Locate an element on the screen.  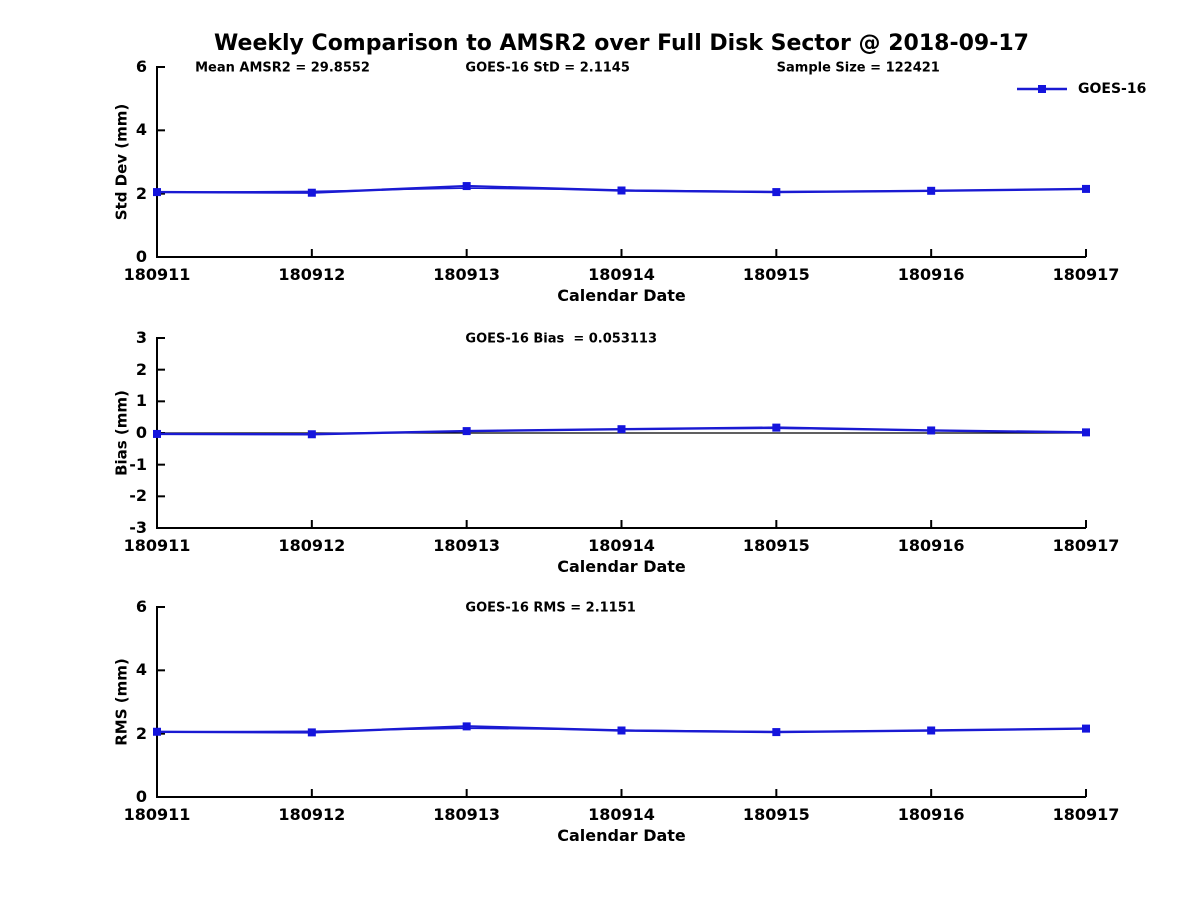
subplot-bias-xtick-label: 180916 is located at coordinates (931, 545).